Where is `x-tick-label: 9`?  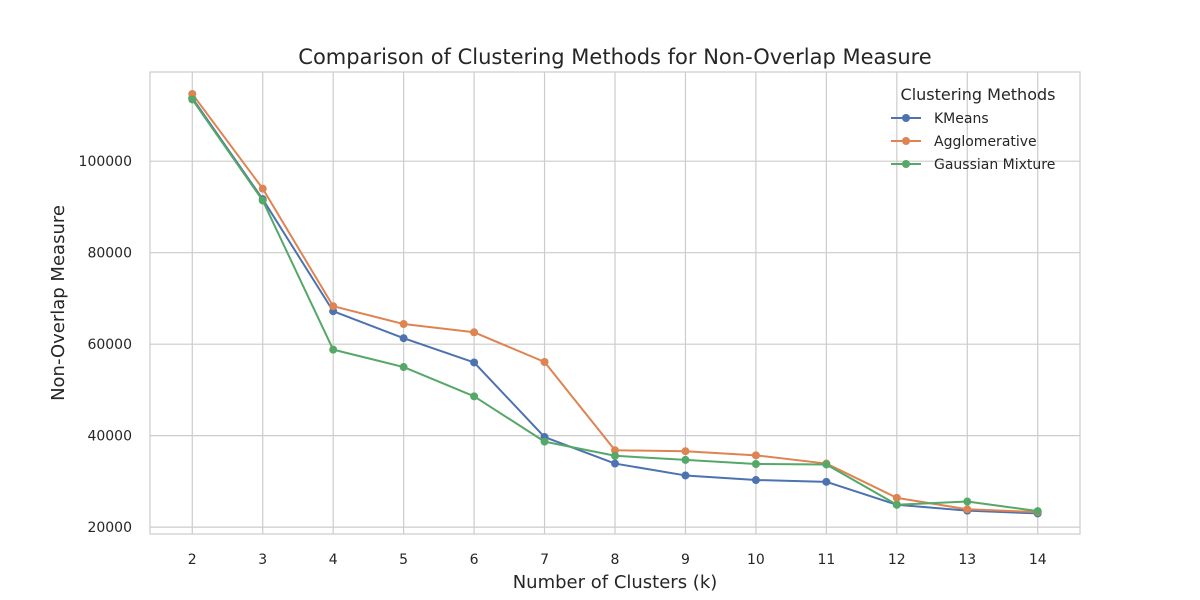 x-tick-label: 9 is located at coordinates (685, 560).